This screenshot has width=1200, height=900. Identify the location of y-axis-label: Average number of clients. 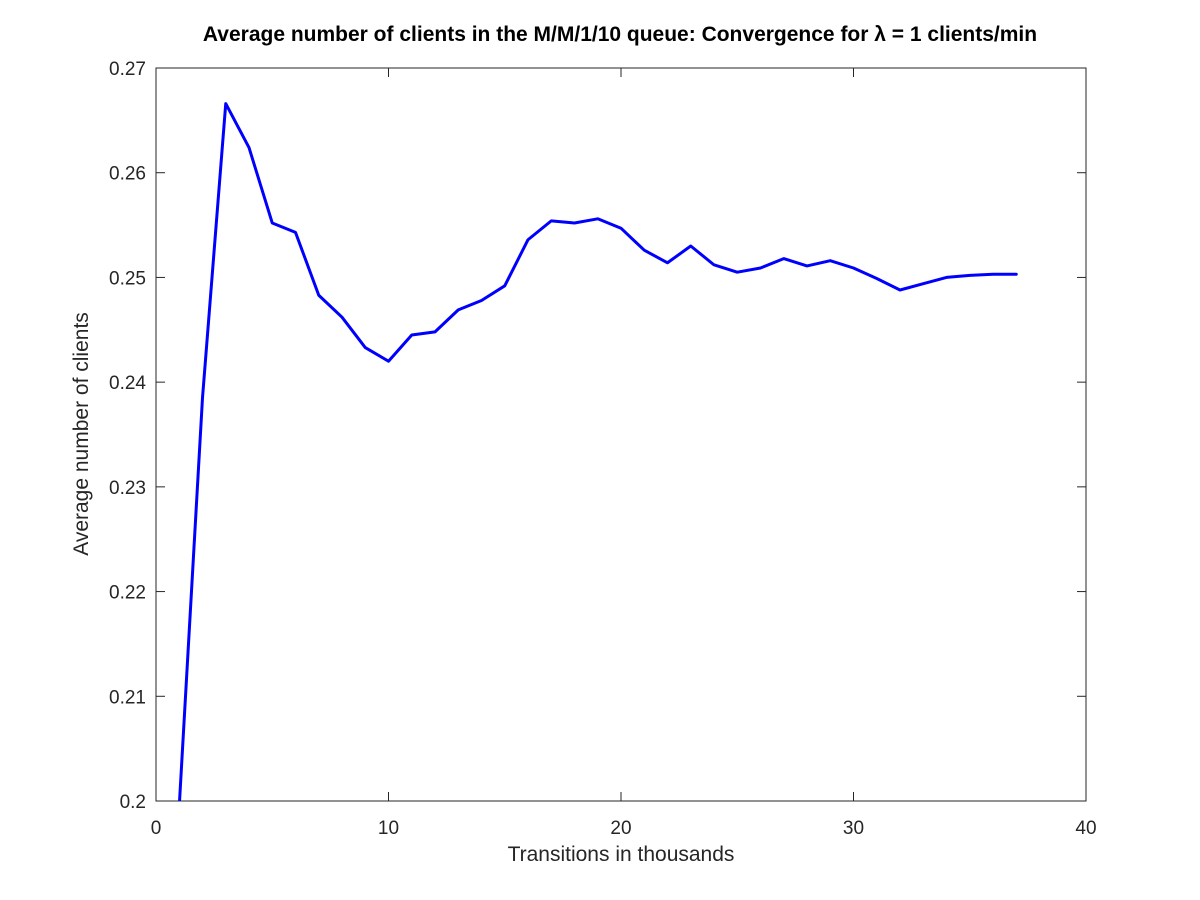
(81, 434).